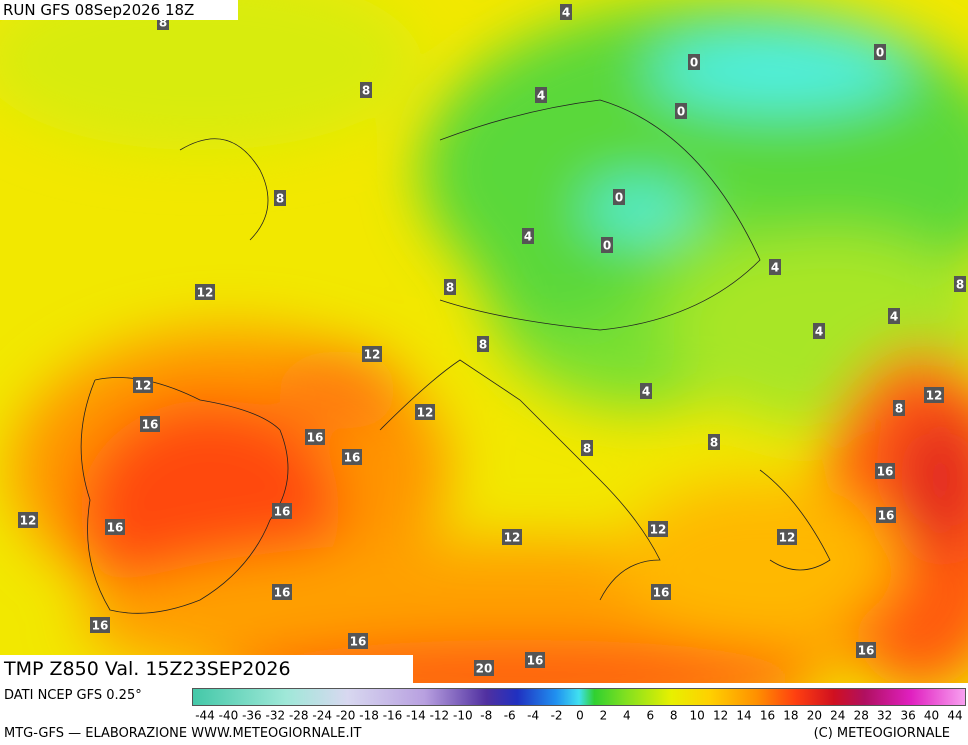  What do you see at coordinates (229, 716) in the screenshot?
I see `scale-tick-label: -40` at bounding box center [229, 716].